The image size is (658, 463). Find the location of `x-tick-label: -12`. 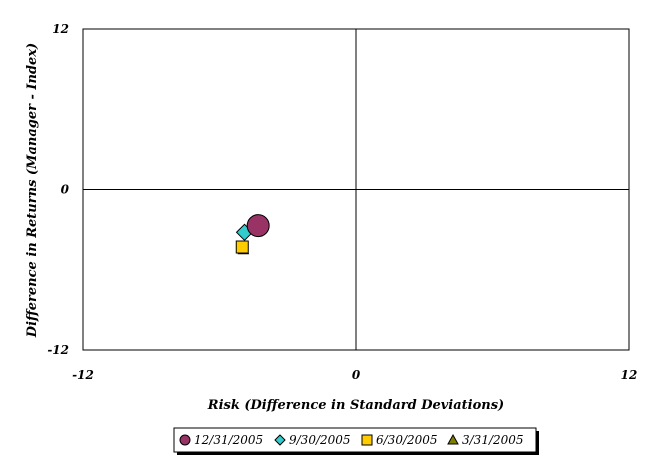

x-tick-label: -12 is located at coordinates (83, 375).